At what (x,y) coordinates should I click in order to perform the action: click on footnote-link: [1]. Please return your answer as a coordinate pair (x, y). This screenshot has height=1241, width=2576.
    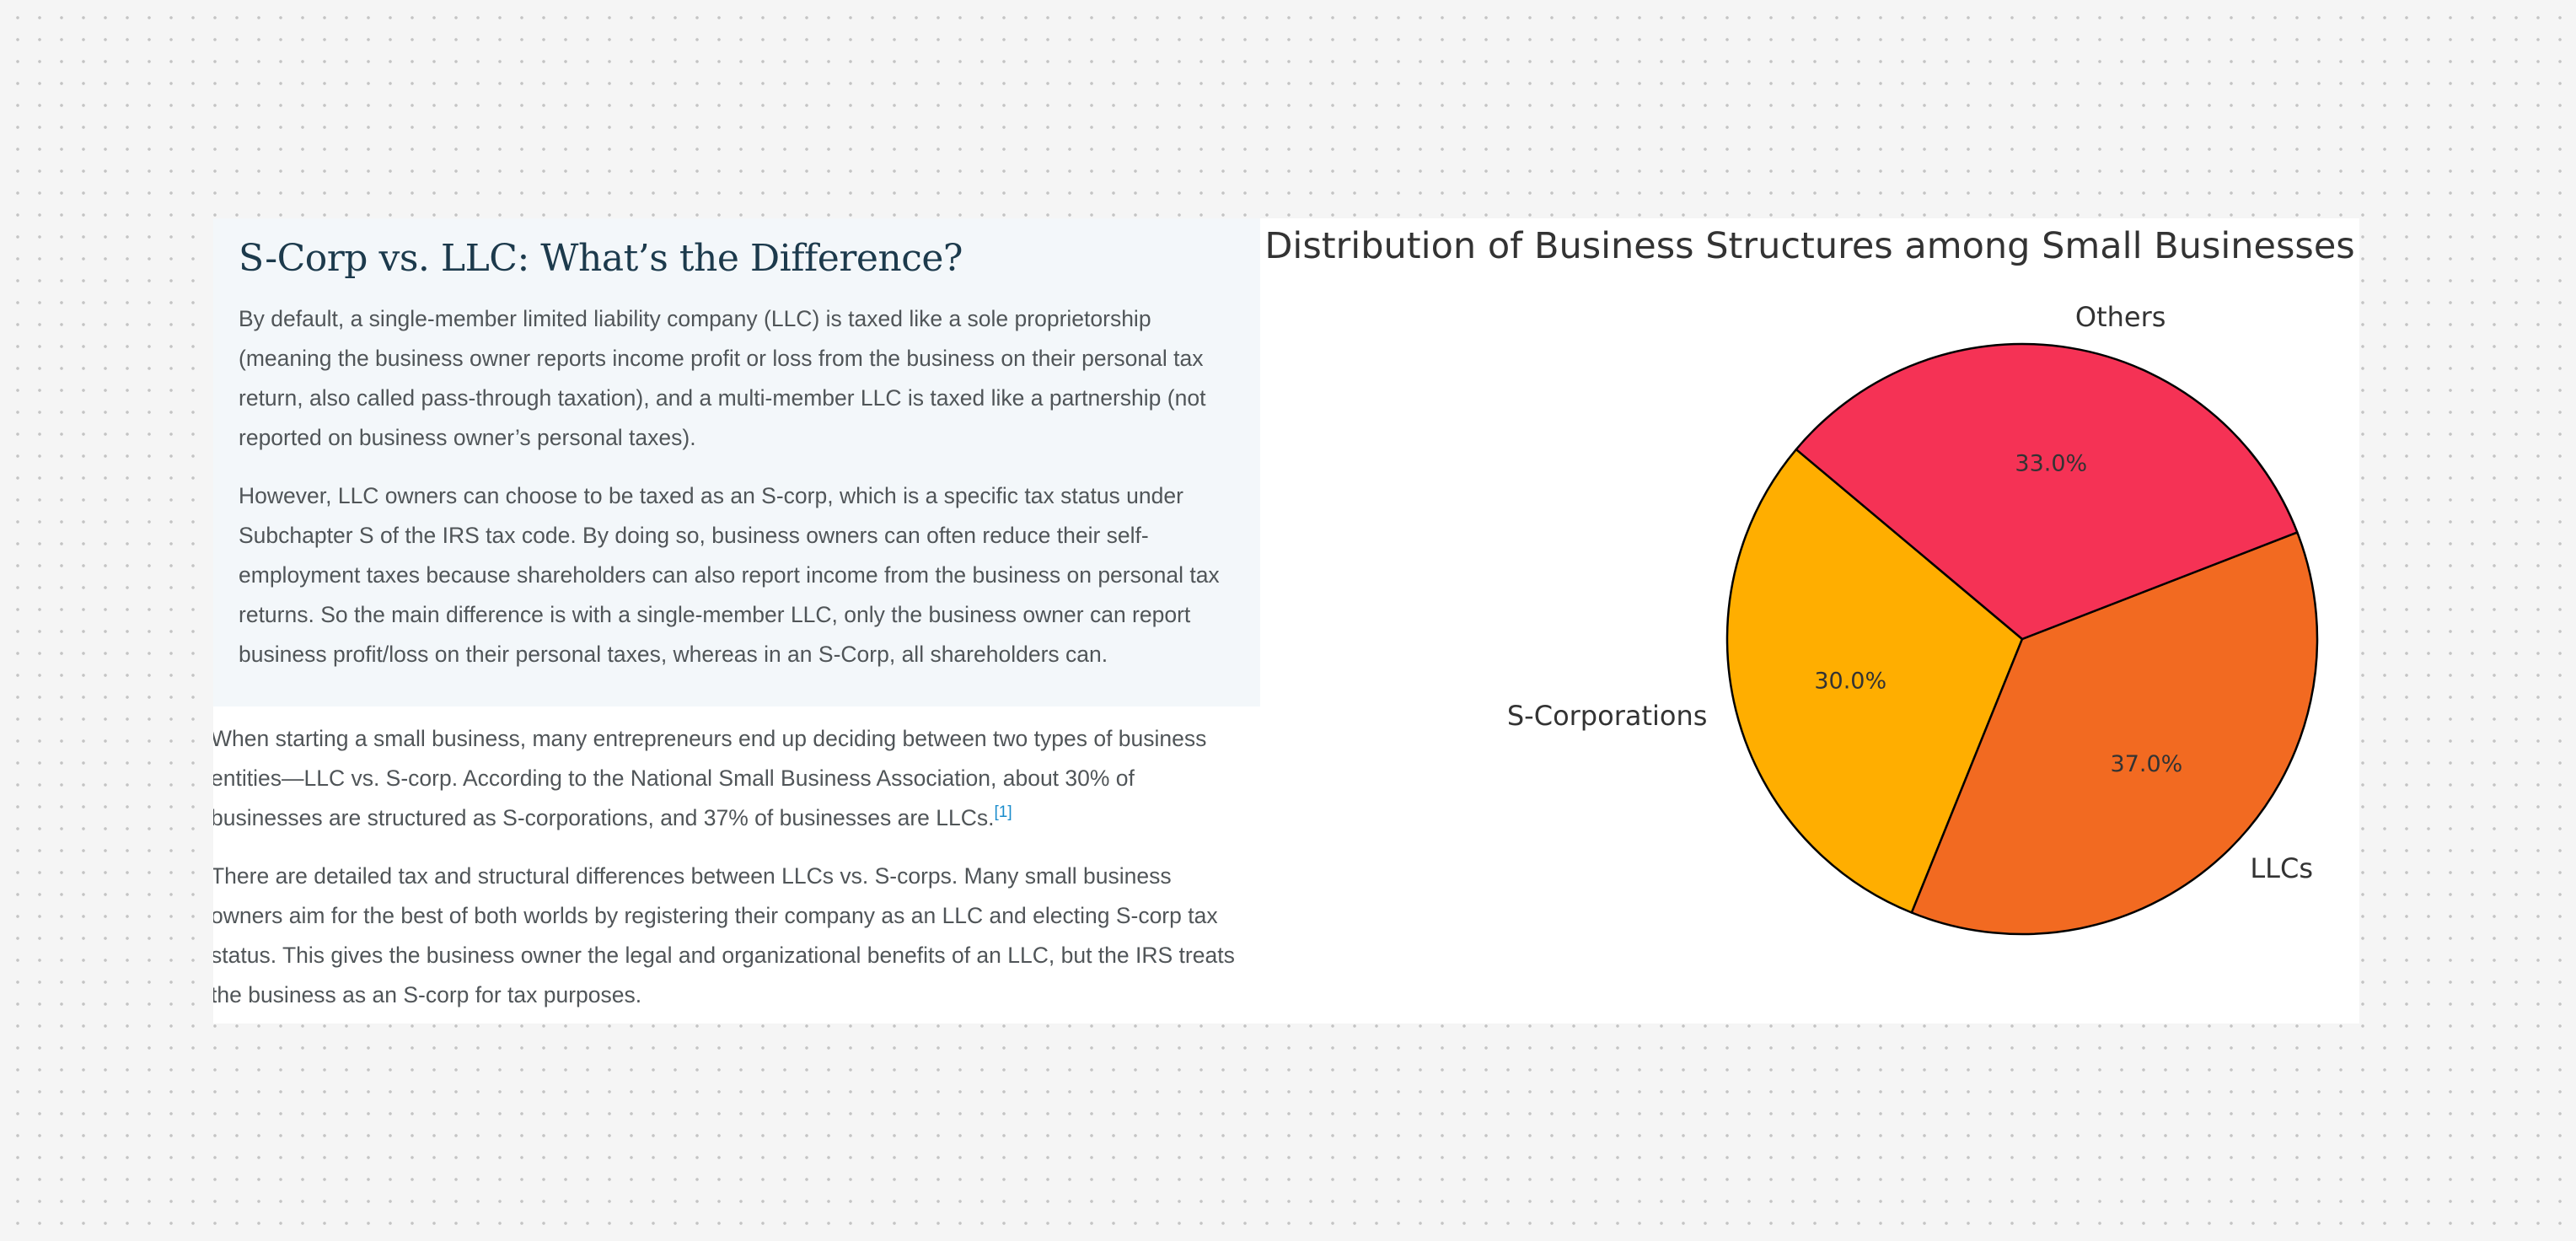
    Looking at the image, I should click on (1003, 813).